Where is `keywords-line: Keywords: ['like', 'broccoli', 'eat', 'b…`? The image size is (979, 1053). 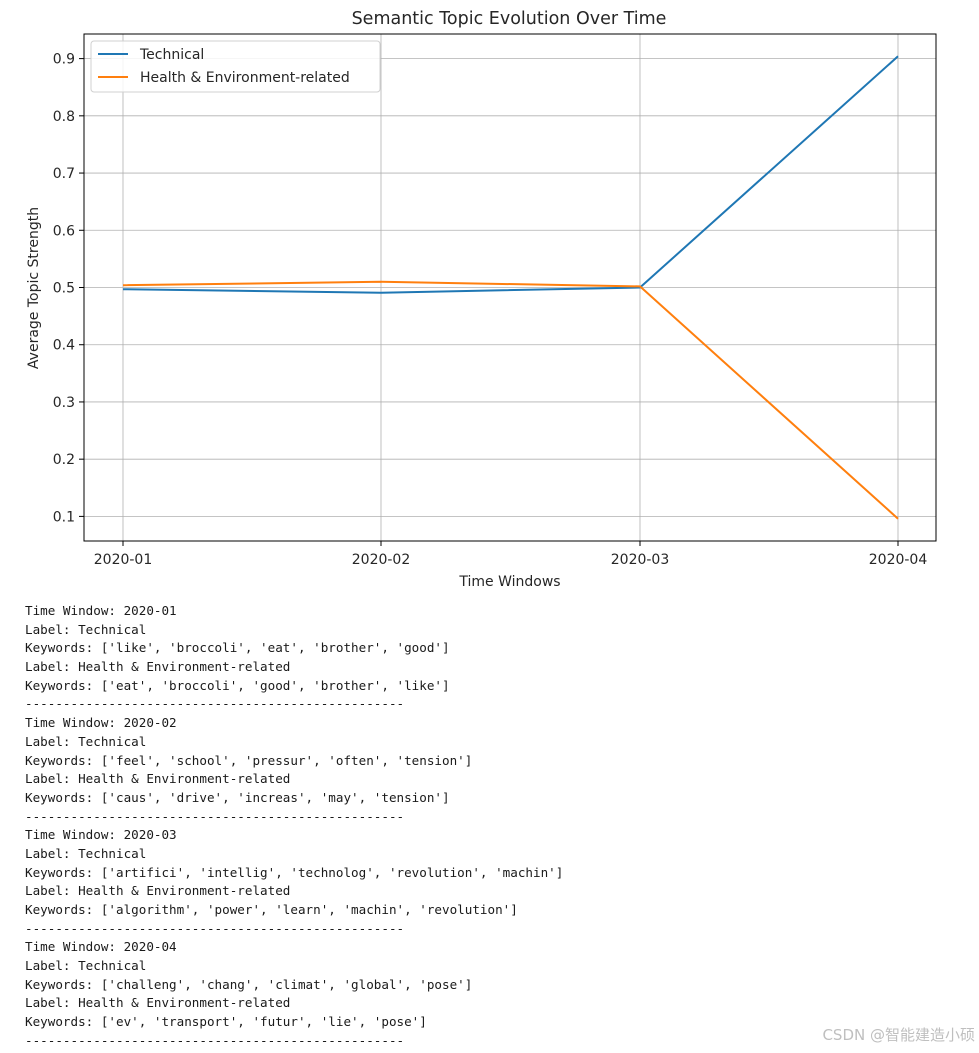 keywords-line: Keywords: ['like', 'broccoli', 'eat', 'b… is located at coordinates (237, 648).